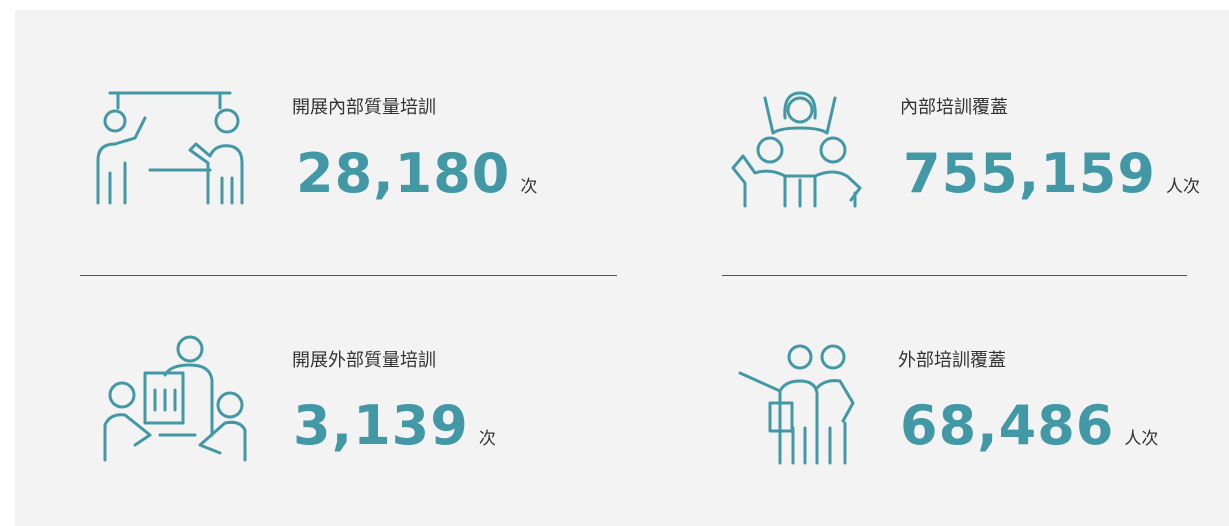 The height and width of the screenshot is (526, 1229). What do you see at coordinates (170, 148) in the screenshot?
I see `training-icon` at bounding box center [170, 148].